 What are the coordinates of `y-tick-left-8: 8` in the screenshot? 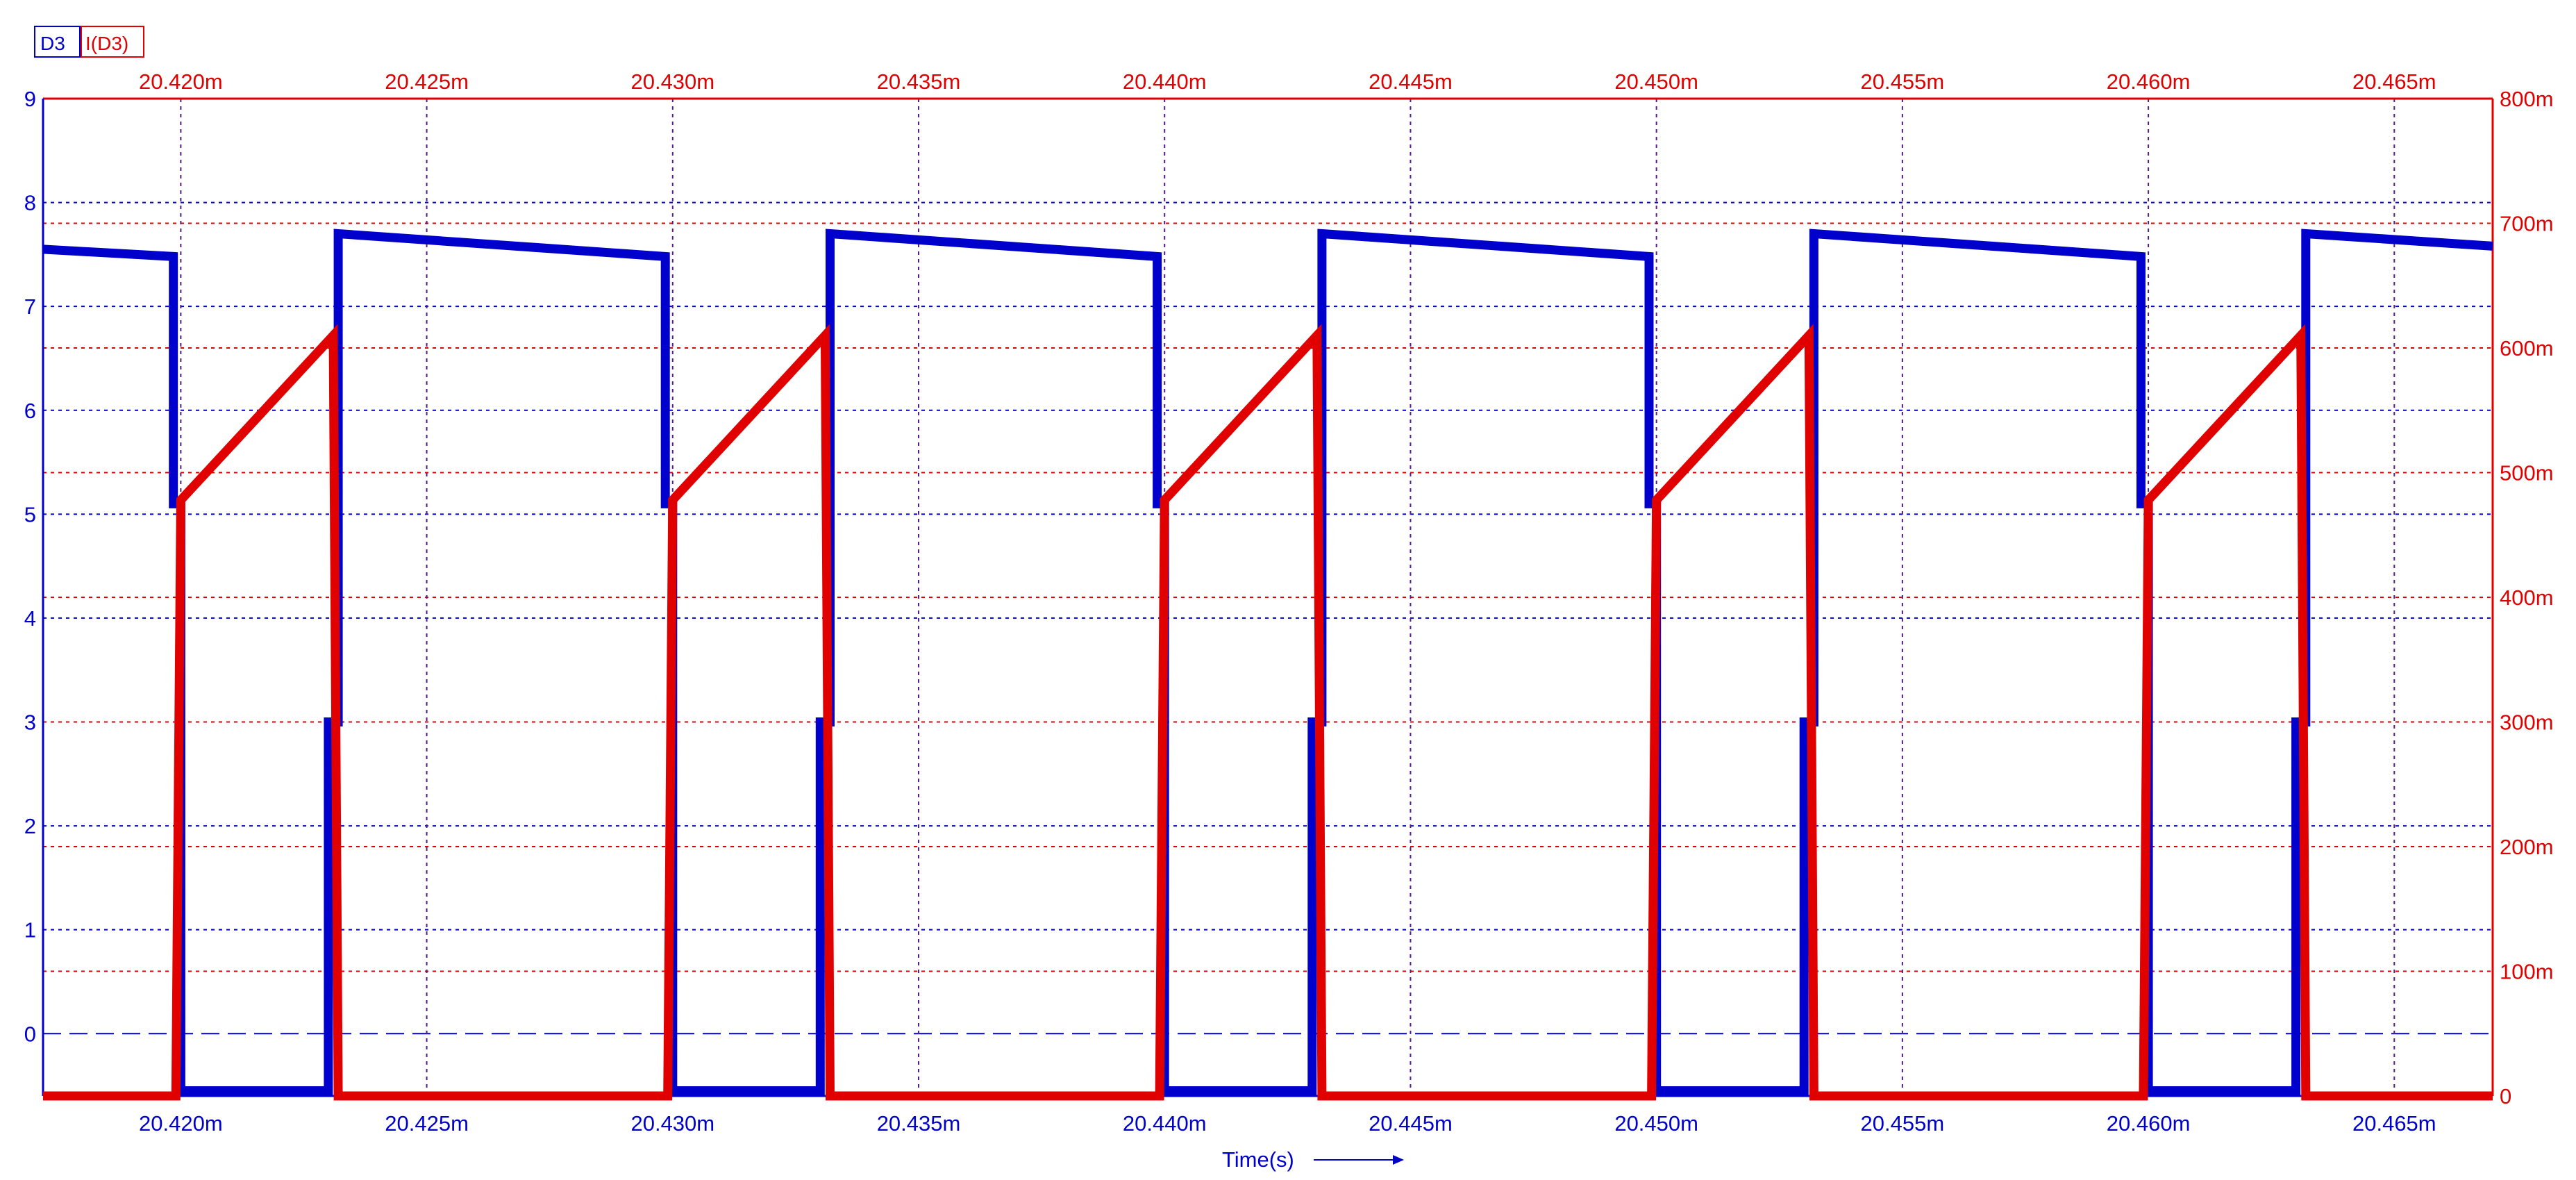 It's located at (30, 203).